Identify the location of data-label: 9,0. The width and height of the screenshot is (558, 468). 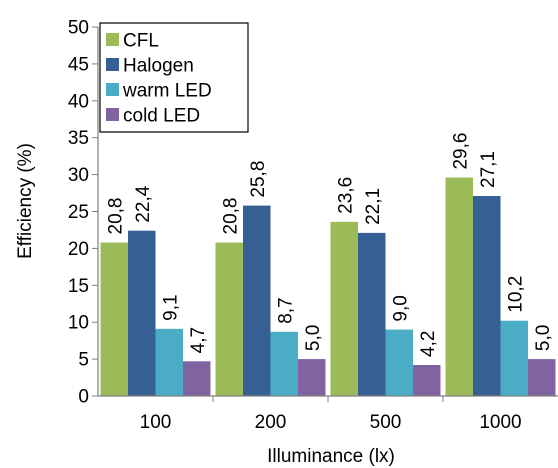
(400, 308).